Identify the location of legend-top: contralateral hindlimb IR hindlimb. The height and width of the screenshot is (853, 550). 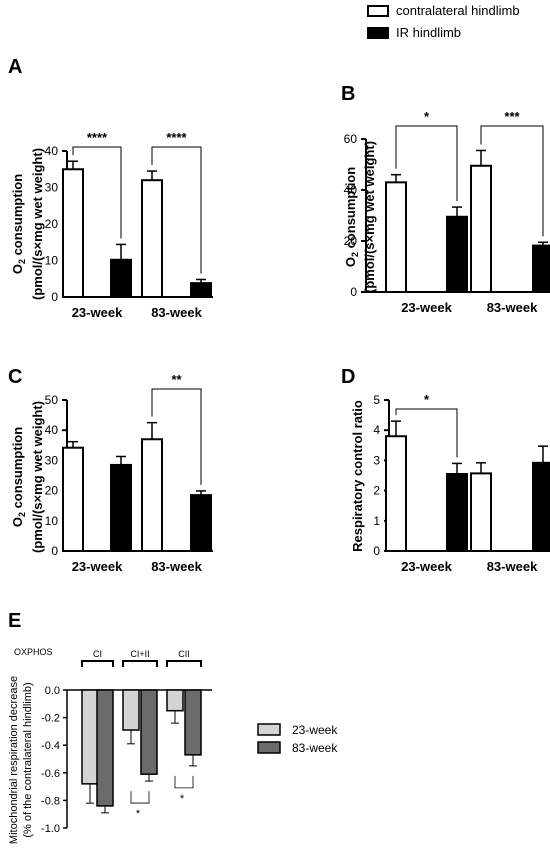
(443, 21).